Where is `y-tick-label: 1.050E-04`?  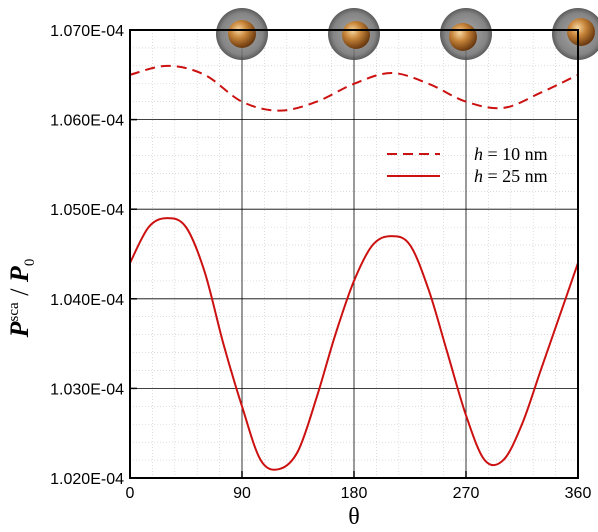 y-tick-label: 1.050E-04 is located at coordinates (87, 210).